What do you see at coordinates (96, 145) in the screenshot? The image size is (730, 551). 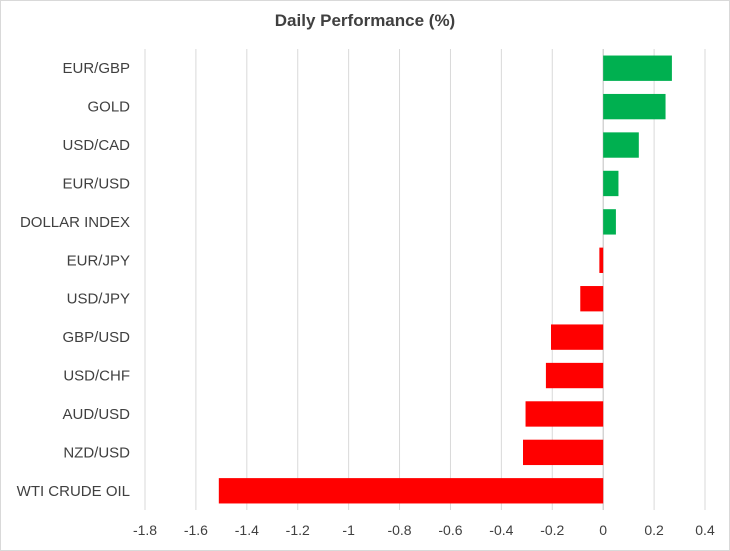 I see `category-label: USD/CAD` at bounding box center [96, 145].